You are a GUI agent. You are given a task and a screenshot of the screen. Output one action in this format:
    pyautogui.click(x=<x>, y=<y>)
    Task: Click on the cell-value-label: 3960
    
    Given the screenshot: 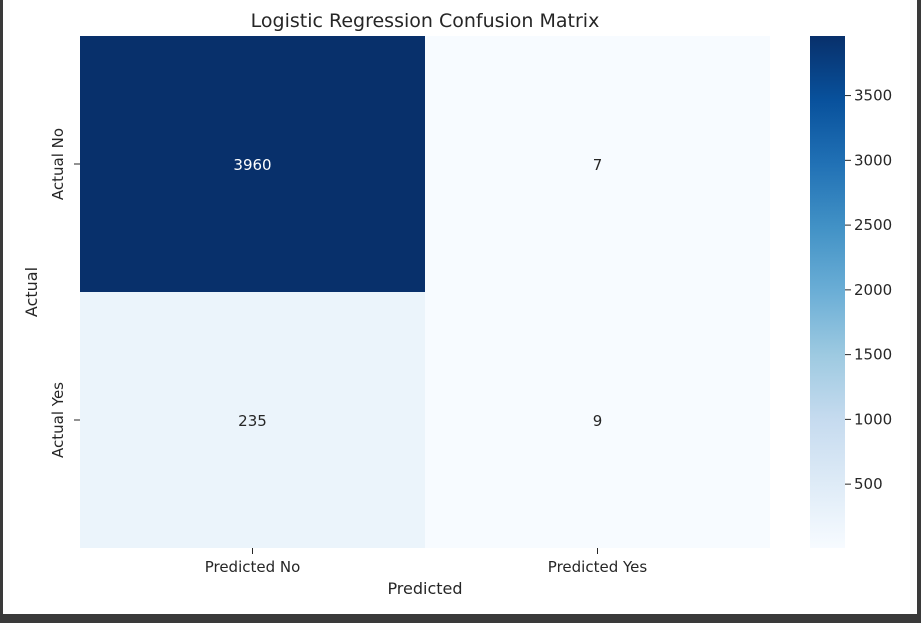 What is the action you would take?
    pyautogui.click(x=252, y=165)
    